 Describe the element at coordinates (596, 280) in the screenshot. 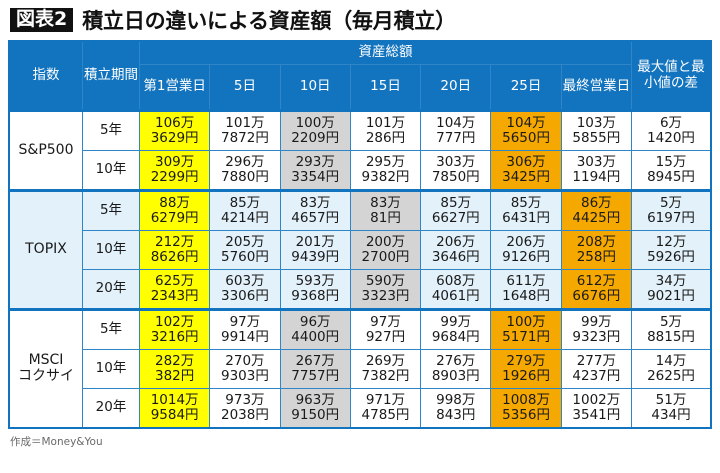

I see `value-man: 612万` at that location.